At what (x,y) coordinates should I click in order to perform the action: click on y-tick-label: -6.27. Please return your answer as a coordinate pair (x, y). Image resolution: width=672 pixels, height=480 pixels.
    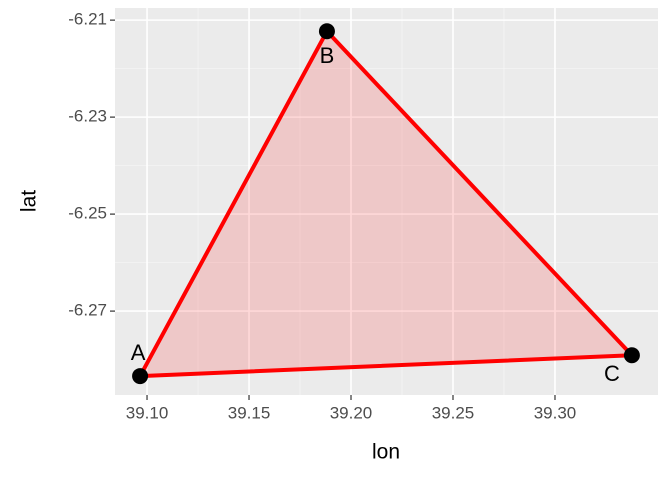
    Looking at the image, I should click on (87, 310).